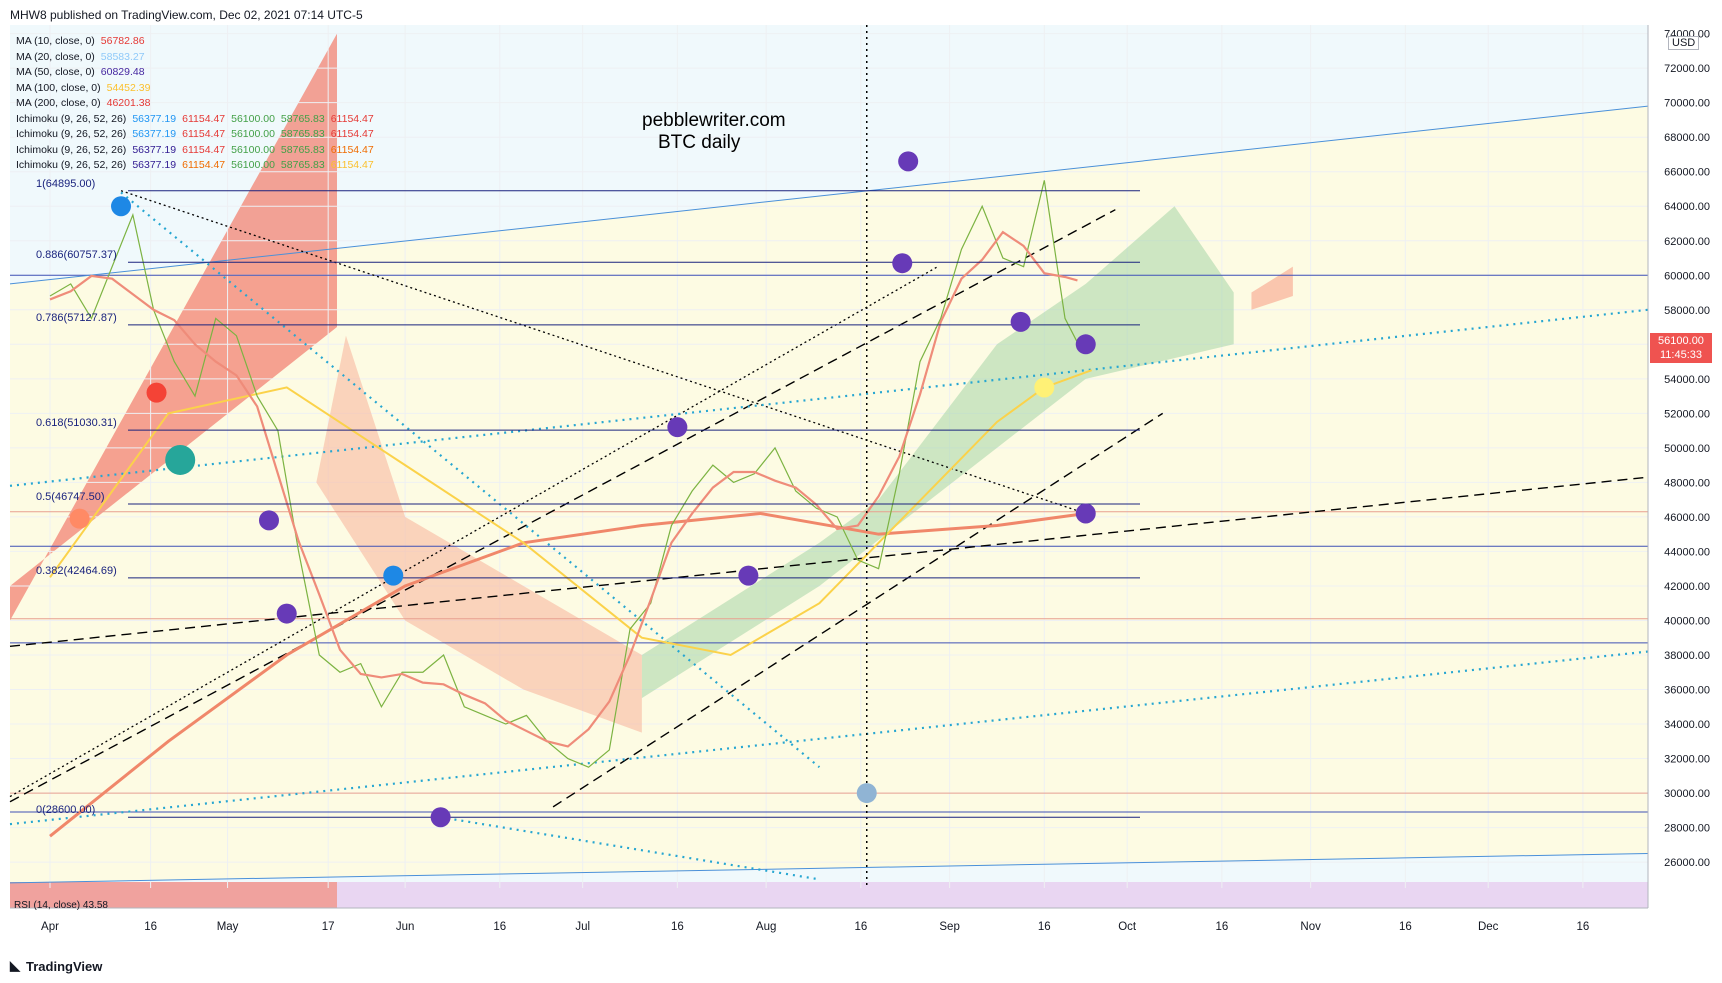 The height and width of the screenshot is (983, 1722). What do you see at coordinates (228, 927) in the screenshot?
I see `time-tick-label: May` at bounding box center [228, 927].